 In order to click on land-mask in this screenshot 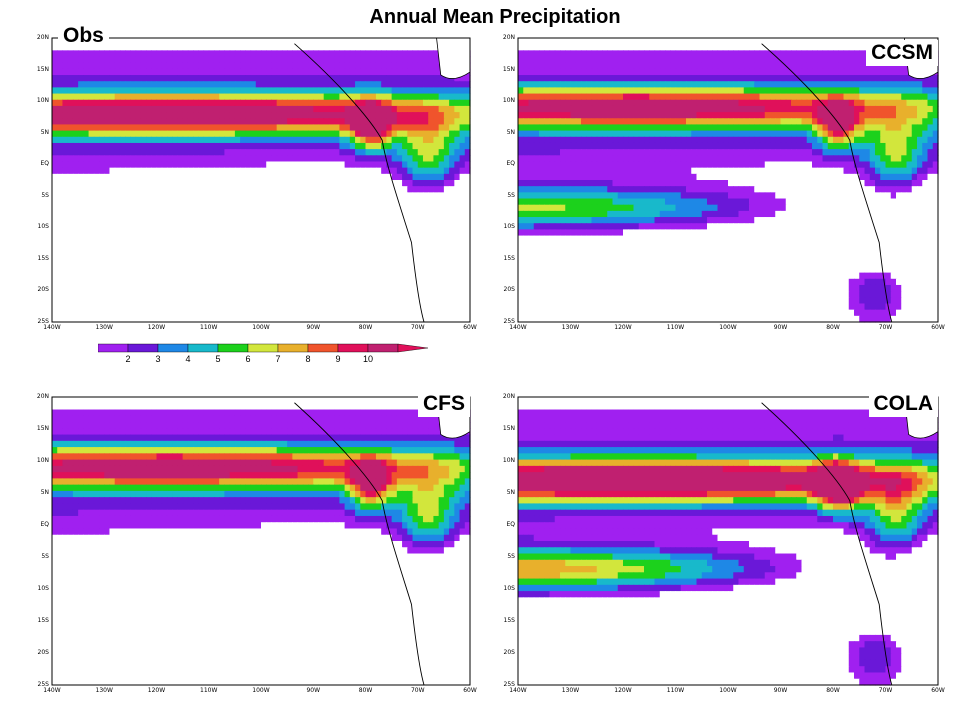, I will do `click(453, 58)`.